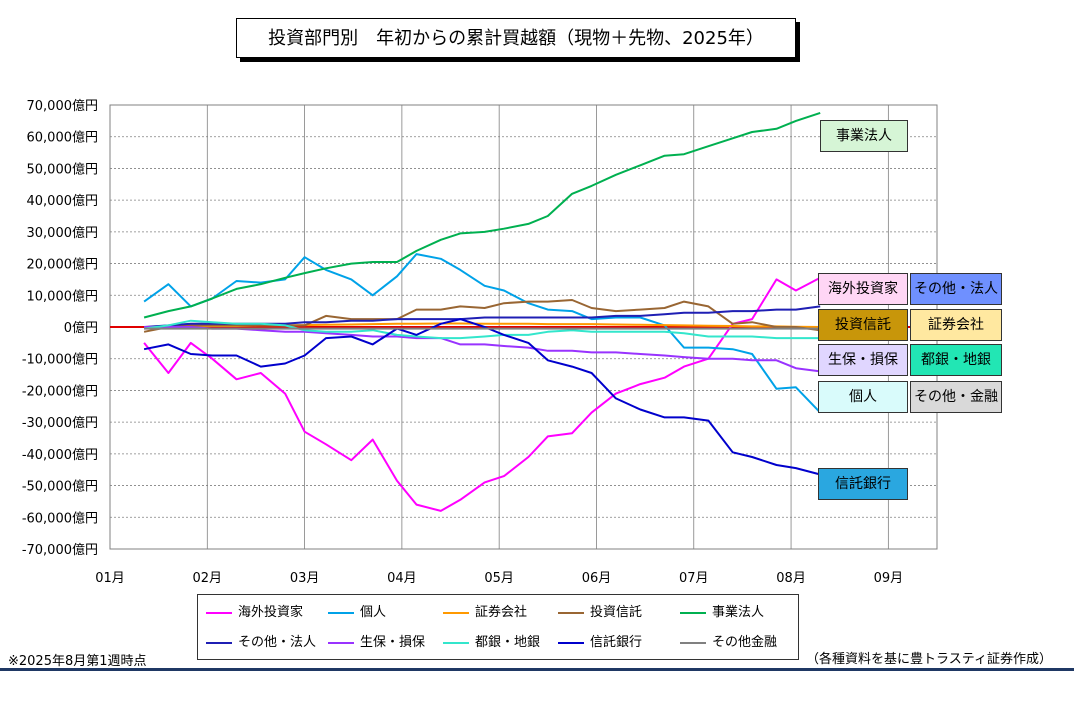 Image resolution: width=1074 pixels, height=707 pixels. Describe the element at coordinates (863, 360) in the screenshot. I see `label-seiho-sonpo: 生保・損保` at that location.